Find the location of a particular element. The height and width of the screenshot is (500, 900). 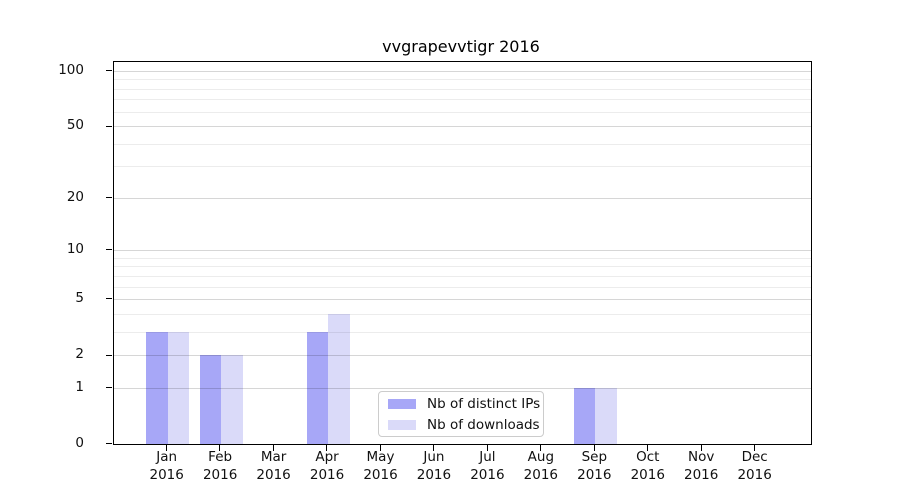

x-tick-jun is located at coordinates (434, 447).